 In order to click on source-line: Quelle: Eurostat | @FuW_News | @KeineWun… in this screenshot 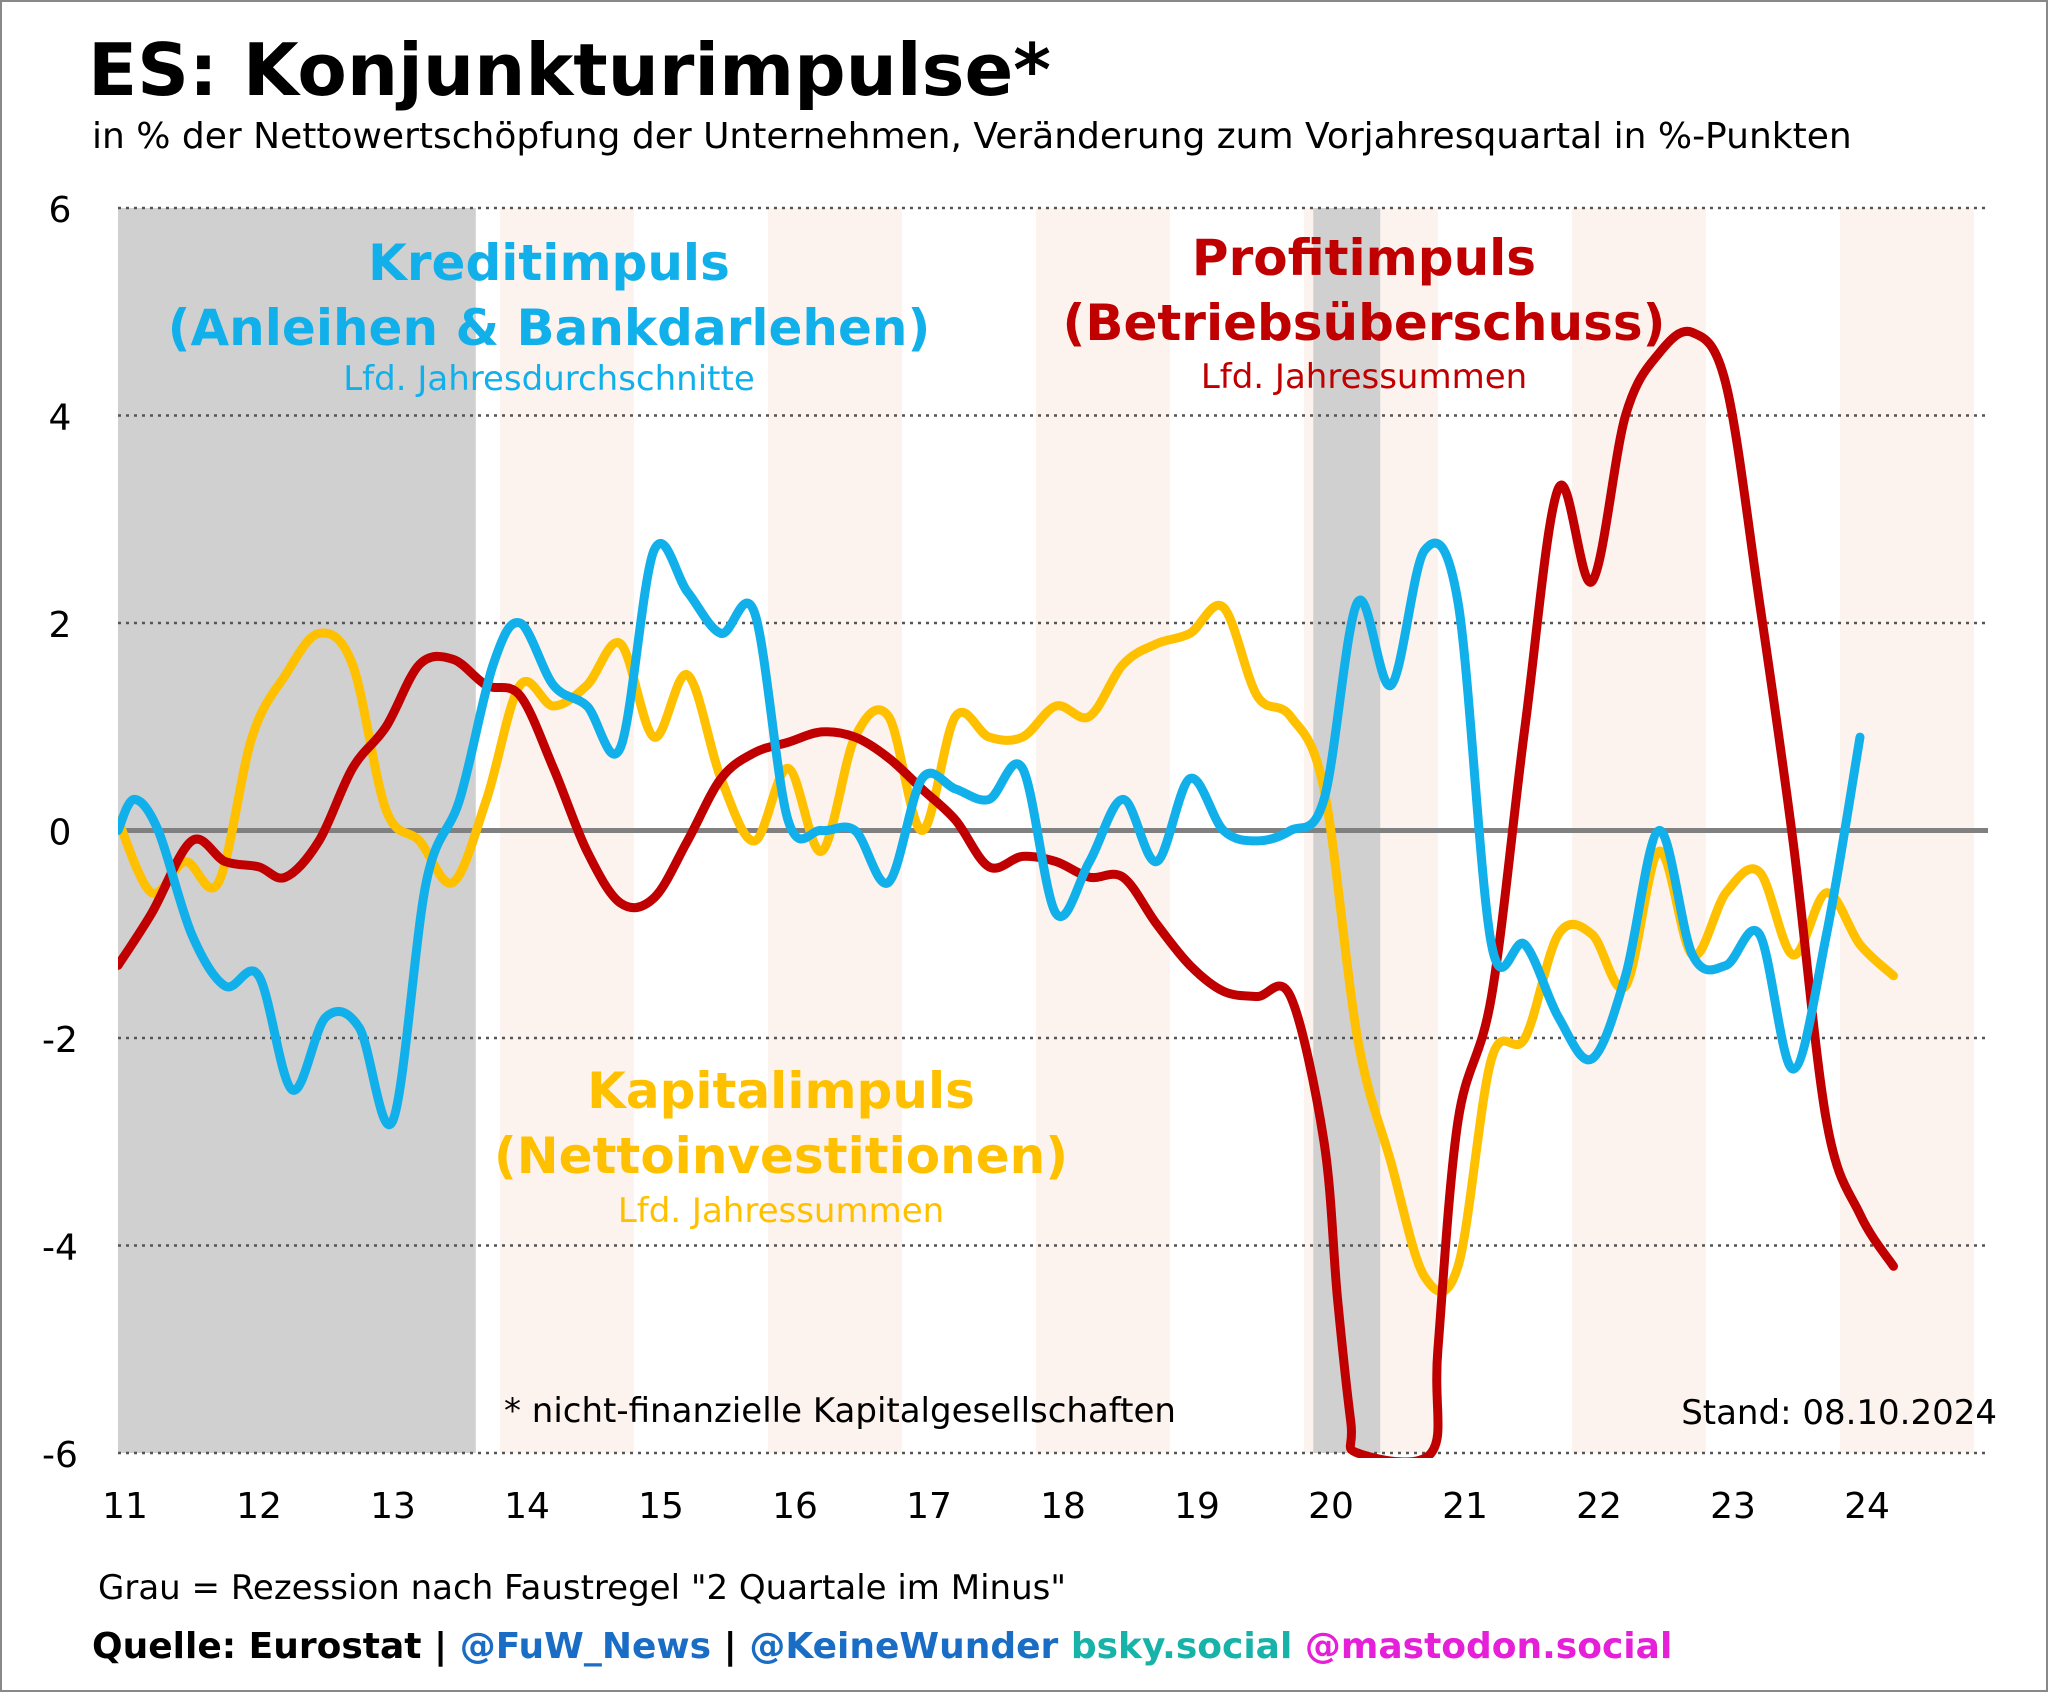, I will do `click(882, 1646)`.